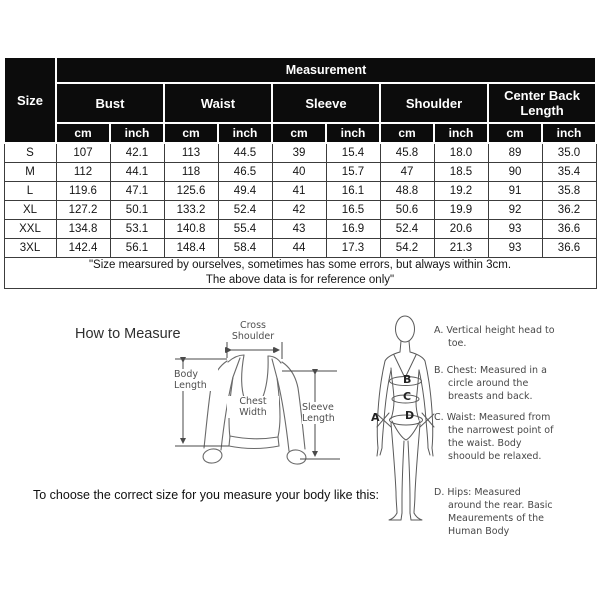 Image resolution: width=600 pixels, height=600 pixels. What do you see at coordinates (515, 190) in the screenshot?
I see `value-cell: 91` at bounding box center [515, 190].